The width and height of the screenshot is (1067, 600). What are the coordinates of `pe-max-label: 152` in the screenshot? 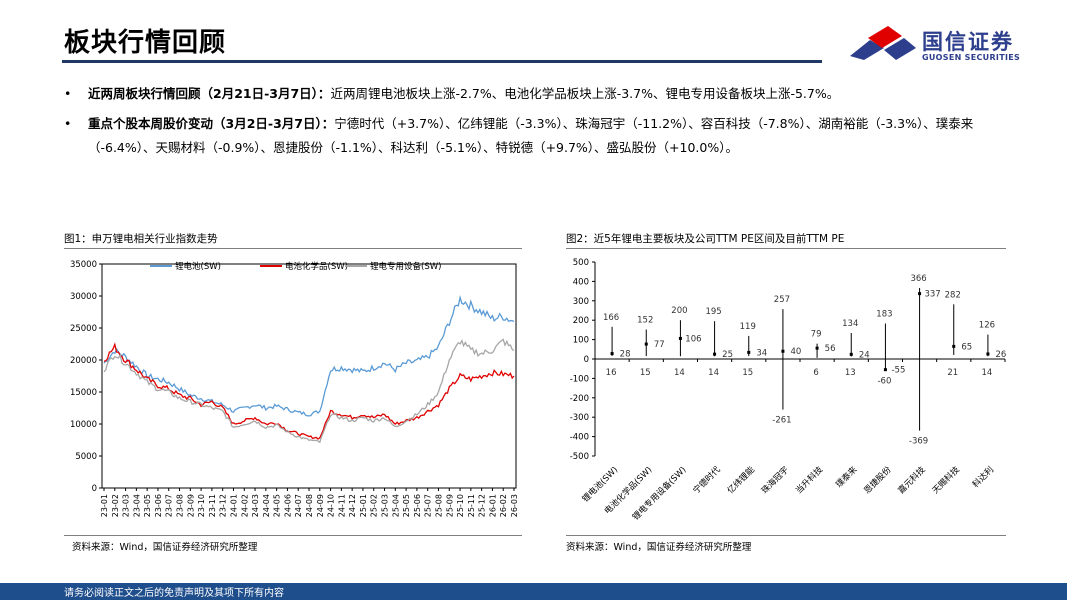 It's located at (645, 321).